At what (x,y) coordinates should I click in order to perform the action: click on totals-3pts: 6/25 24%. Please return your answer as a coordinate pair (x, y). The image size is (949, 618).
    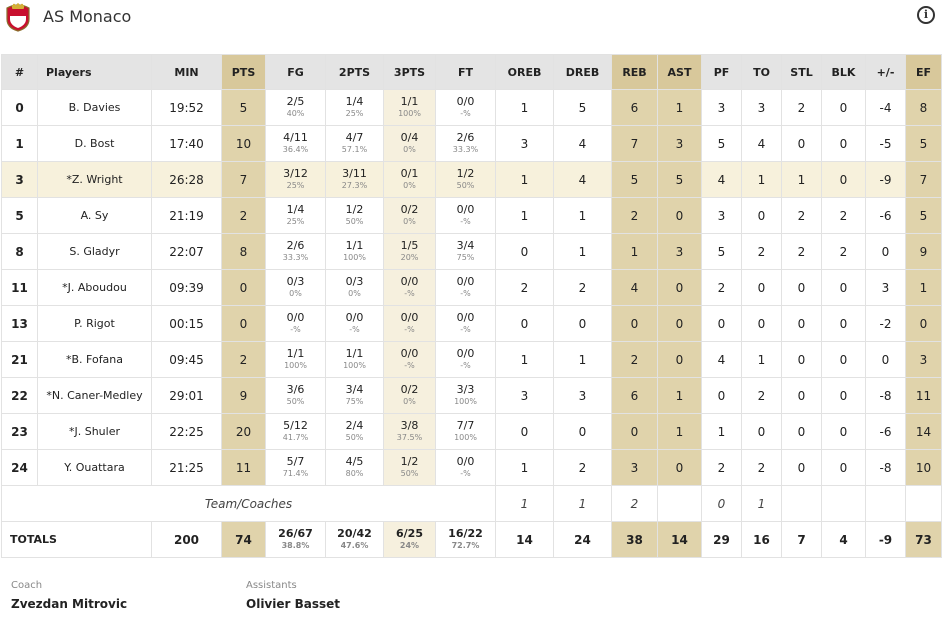
    Looking at the image, I should click on (409, 539).